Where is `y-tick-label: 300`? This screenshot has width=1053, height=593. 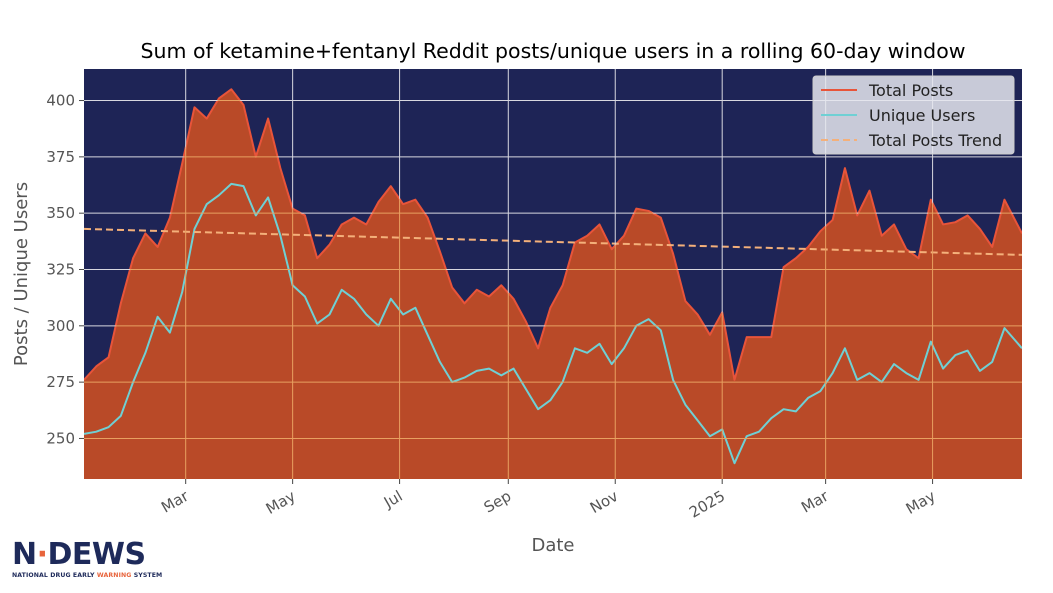 y-tick-label: 300 is located at coordinates (60, 326).